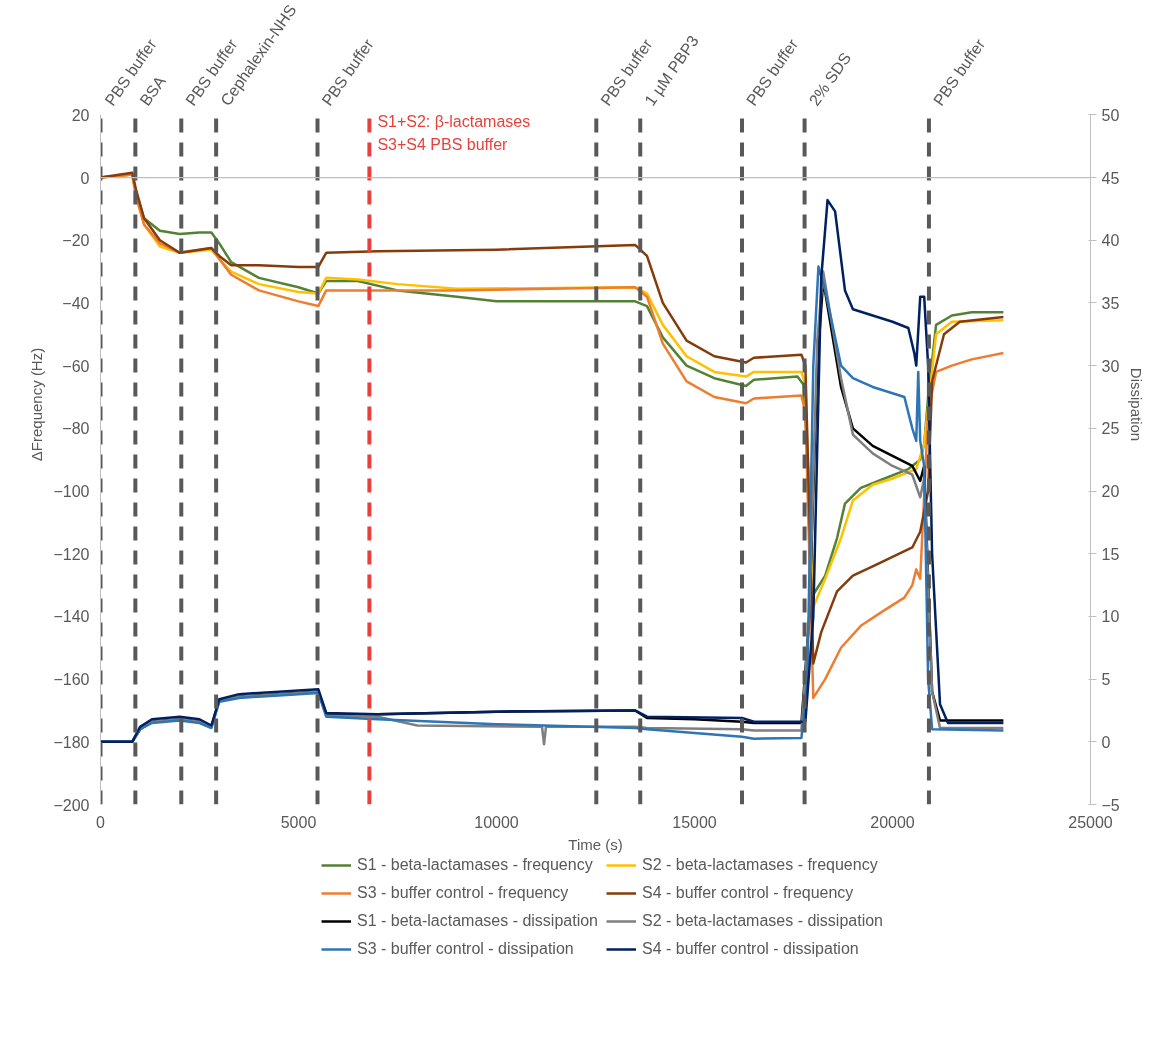  What do you see at coordinates (1110, 805) in the screenshot?
I see `y2-tick-label: −5` at bounding box center [1110, 805].